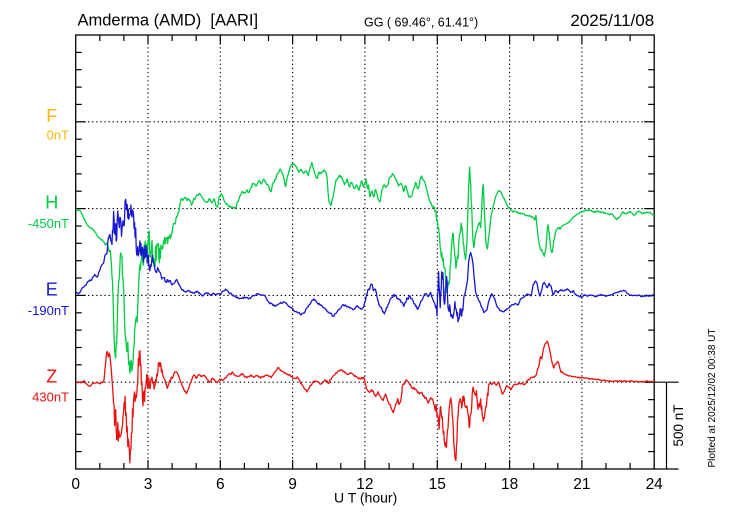 This screenshot has height=520, width=730. Describe the element at coordinates (51, 203) in the screenshot. I see `svg-text: H` at that location.